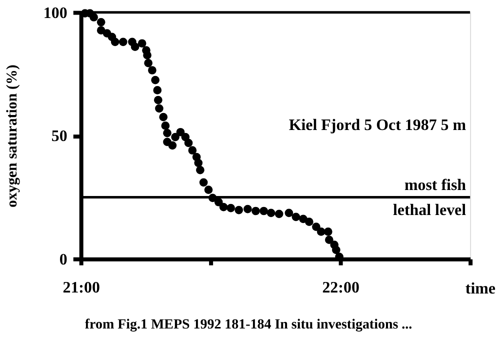 The height and width of the screenshot is (342, 498). Describe the element at coordinates (480, 289) in the screenshot. I see `x-axis-title: time` at that location.